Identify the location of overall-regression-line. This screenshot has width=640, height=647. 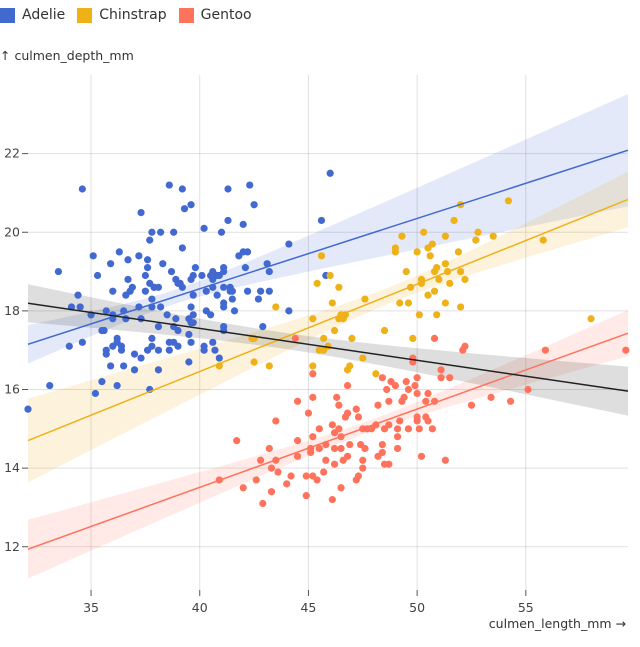
(328, 347).